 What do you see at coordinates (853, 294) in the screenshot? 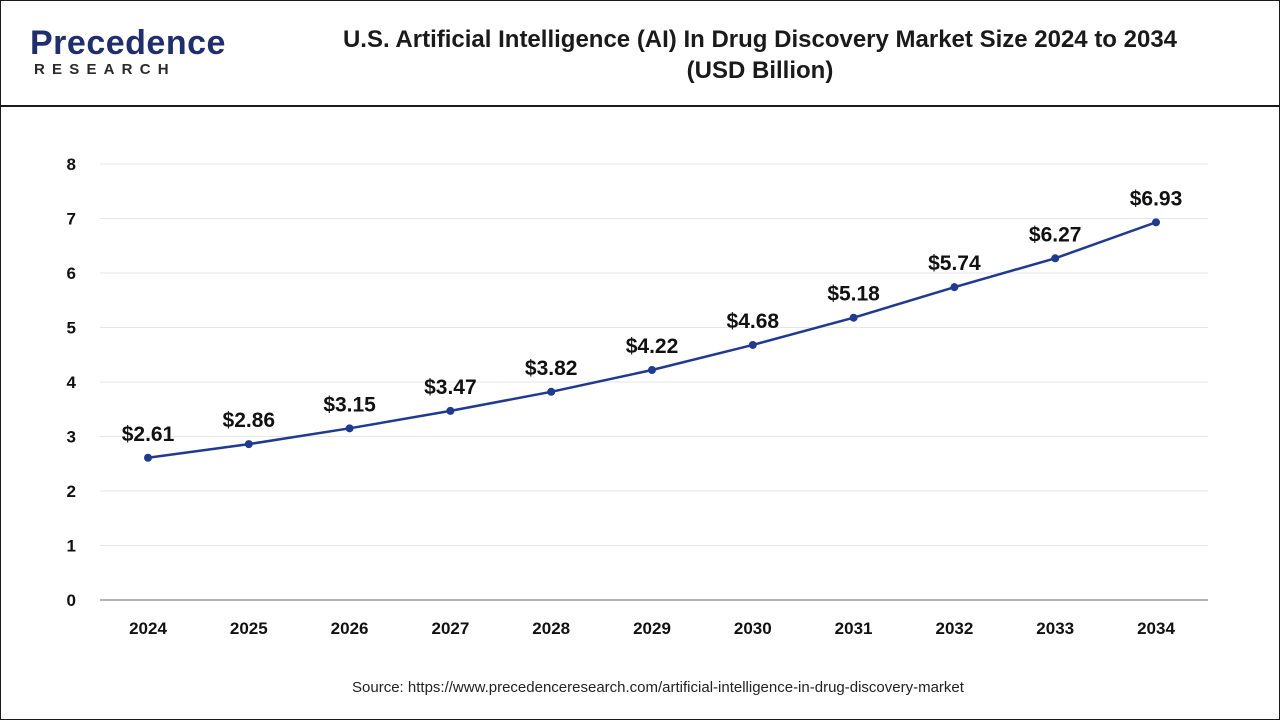
I see `data-label: $5.18` at bounding box center [853, 294].